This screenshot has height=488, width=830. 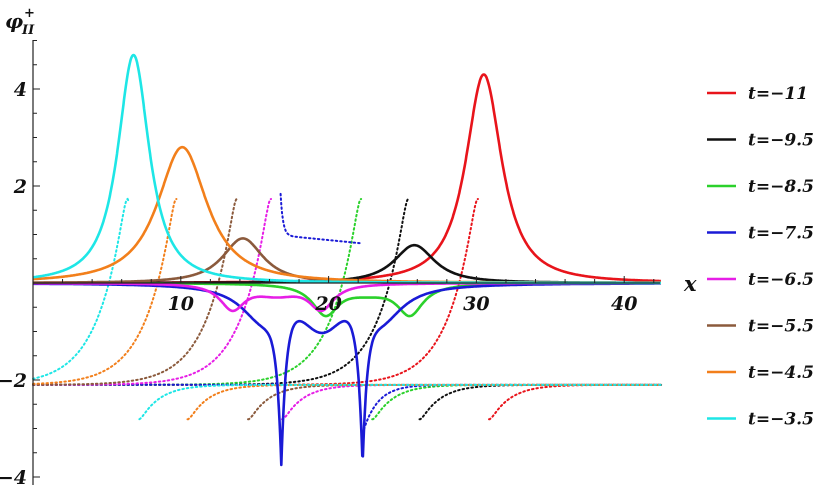 I want to click on x-tick-label: 40, so click(x=624, y=304).